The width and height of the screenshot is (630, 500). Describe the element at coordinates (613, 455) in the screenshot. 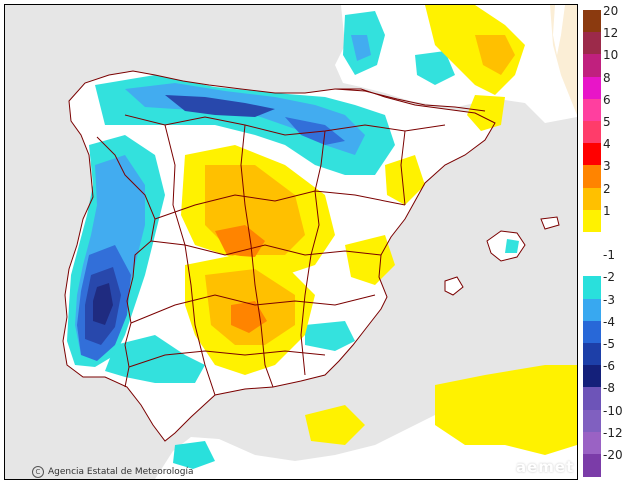

I see `legend-label: -20` at that location.